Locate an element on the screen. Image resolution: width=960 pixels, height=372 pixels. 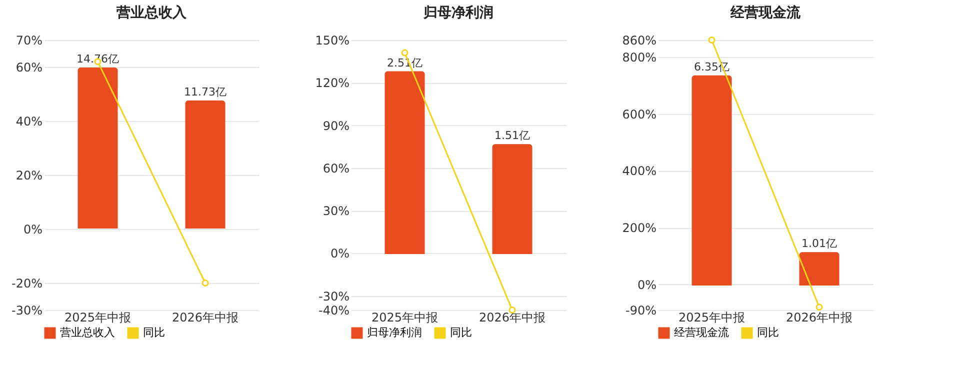
y-tick-label: 400% is located at coordinates (639, 171).